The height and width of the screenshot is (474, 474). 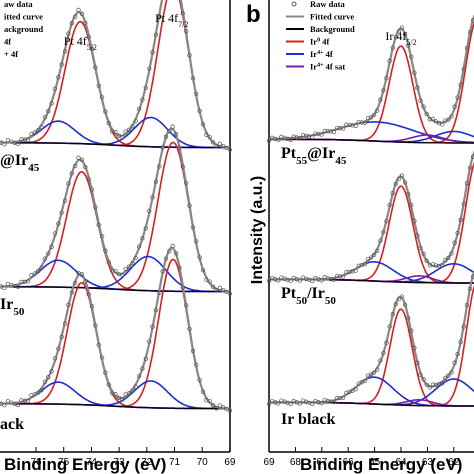 I want to click on x-tick-label: 68, so click(x=296, y=462).